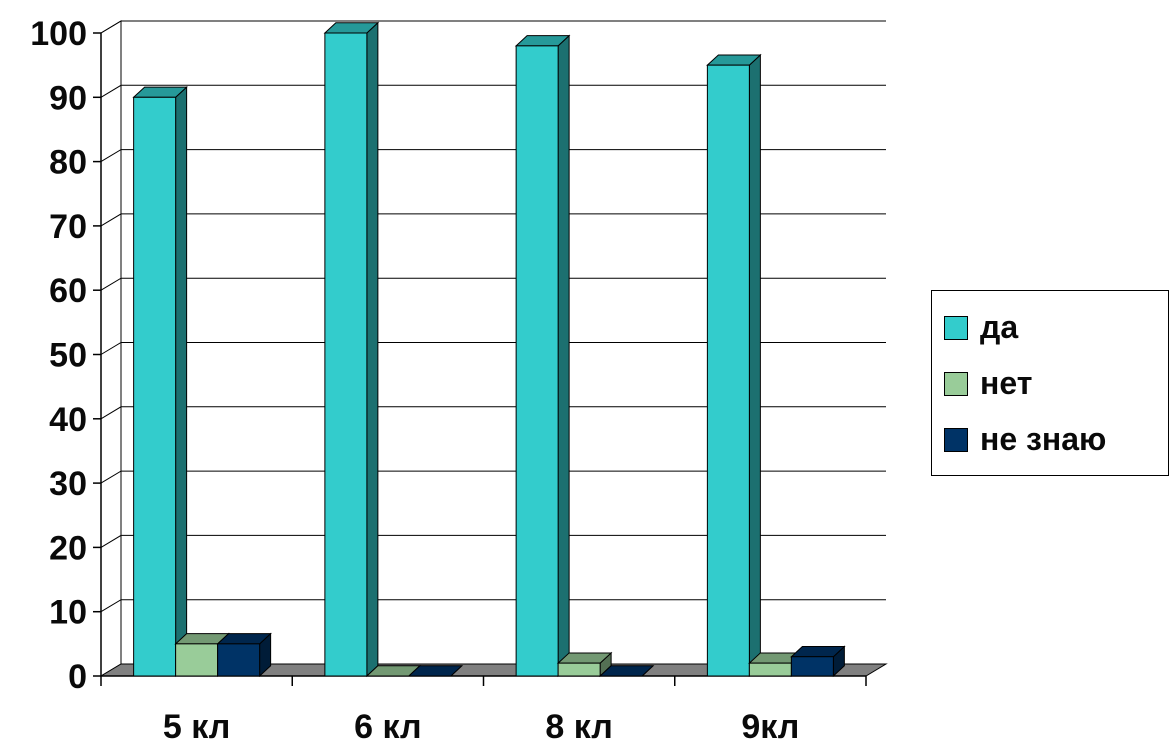  Describe the element at coordinates (481, 726) in the screenshot. I see `x-tick-labels: 5 кл 6 кл 8 кл 9кл` at that location.